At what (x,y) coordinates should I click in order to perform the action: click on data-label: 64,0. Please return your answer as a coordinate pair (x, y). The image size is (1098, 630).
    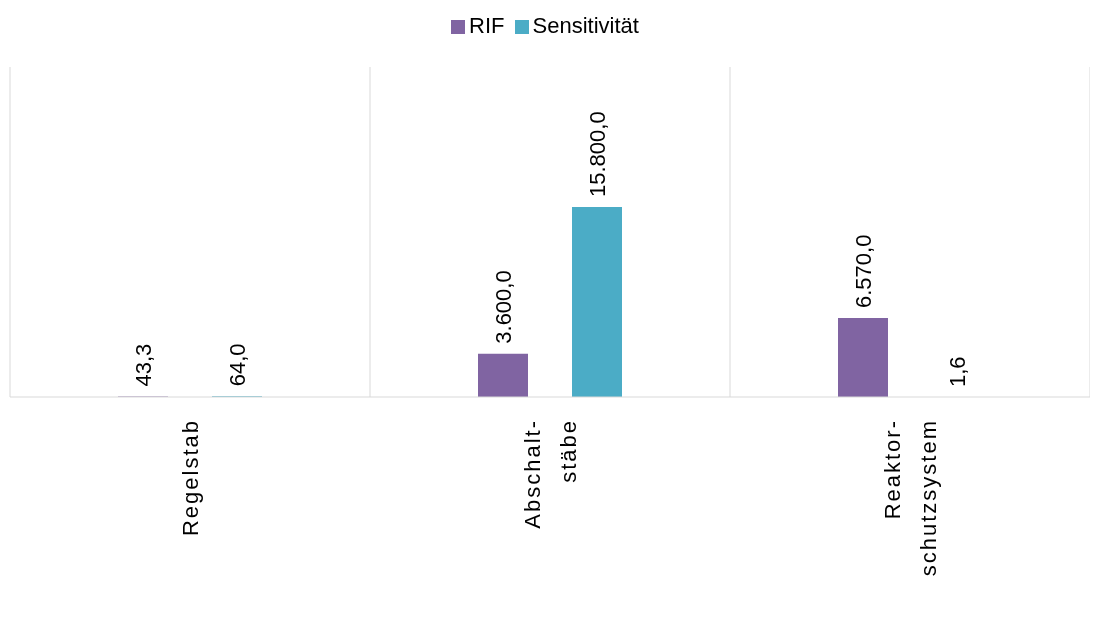
    Looking at the image, I should click on (237, 365).